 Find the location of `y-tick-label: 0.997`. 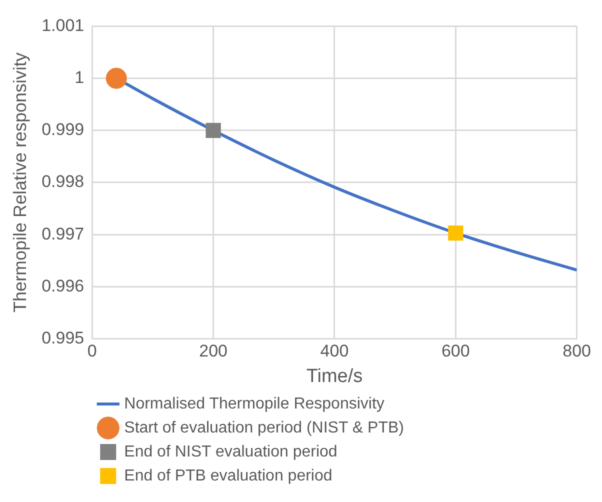

y-tick-label: 0.997 is located at coordinates (63, 234).